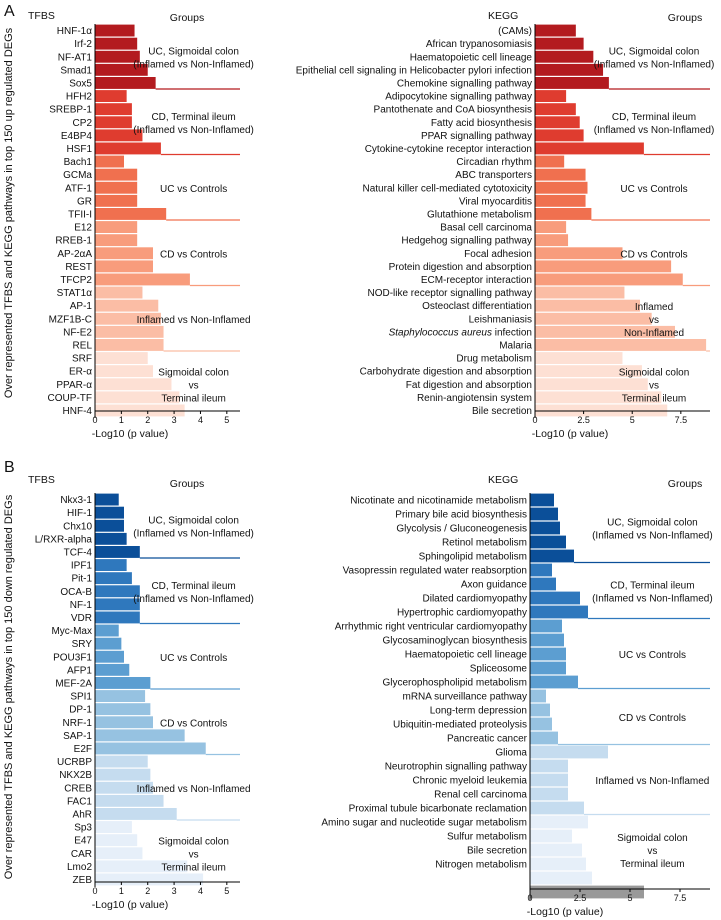 The height and width of the screenshot is (920, 721). Describe the element at coordinates (83, 749) in the screenshot. I see `b-tfbs-category-label: E2F` at that location.